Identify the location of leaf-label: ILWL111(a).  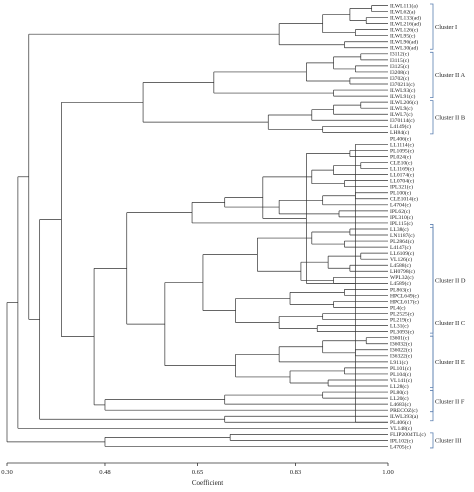
(404, 5).